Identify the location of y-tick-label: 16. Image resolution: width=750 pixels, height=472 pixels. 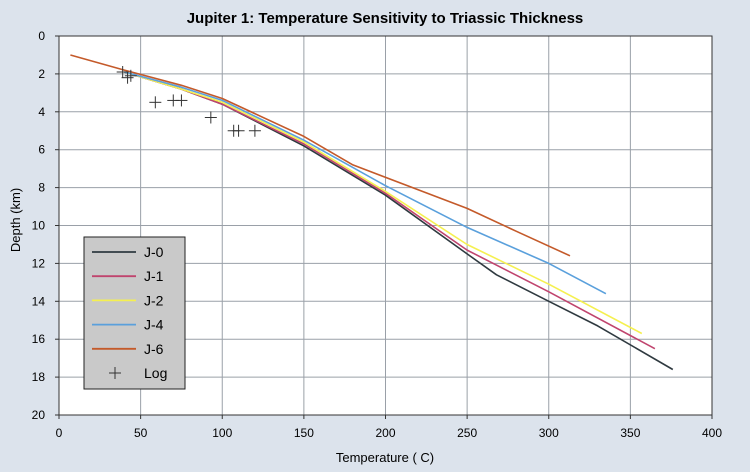
(39, 339).